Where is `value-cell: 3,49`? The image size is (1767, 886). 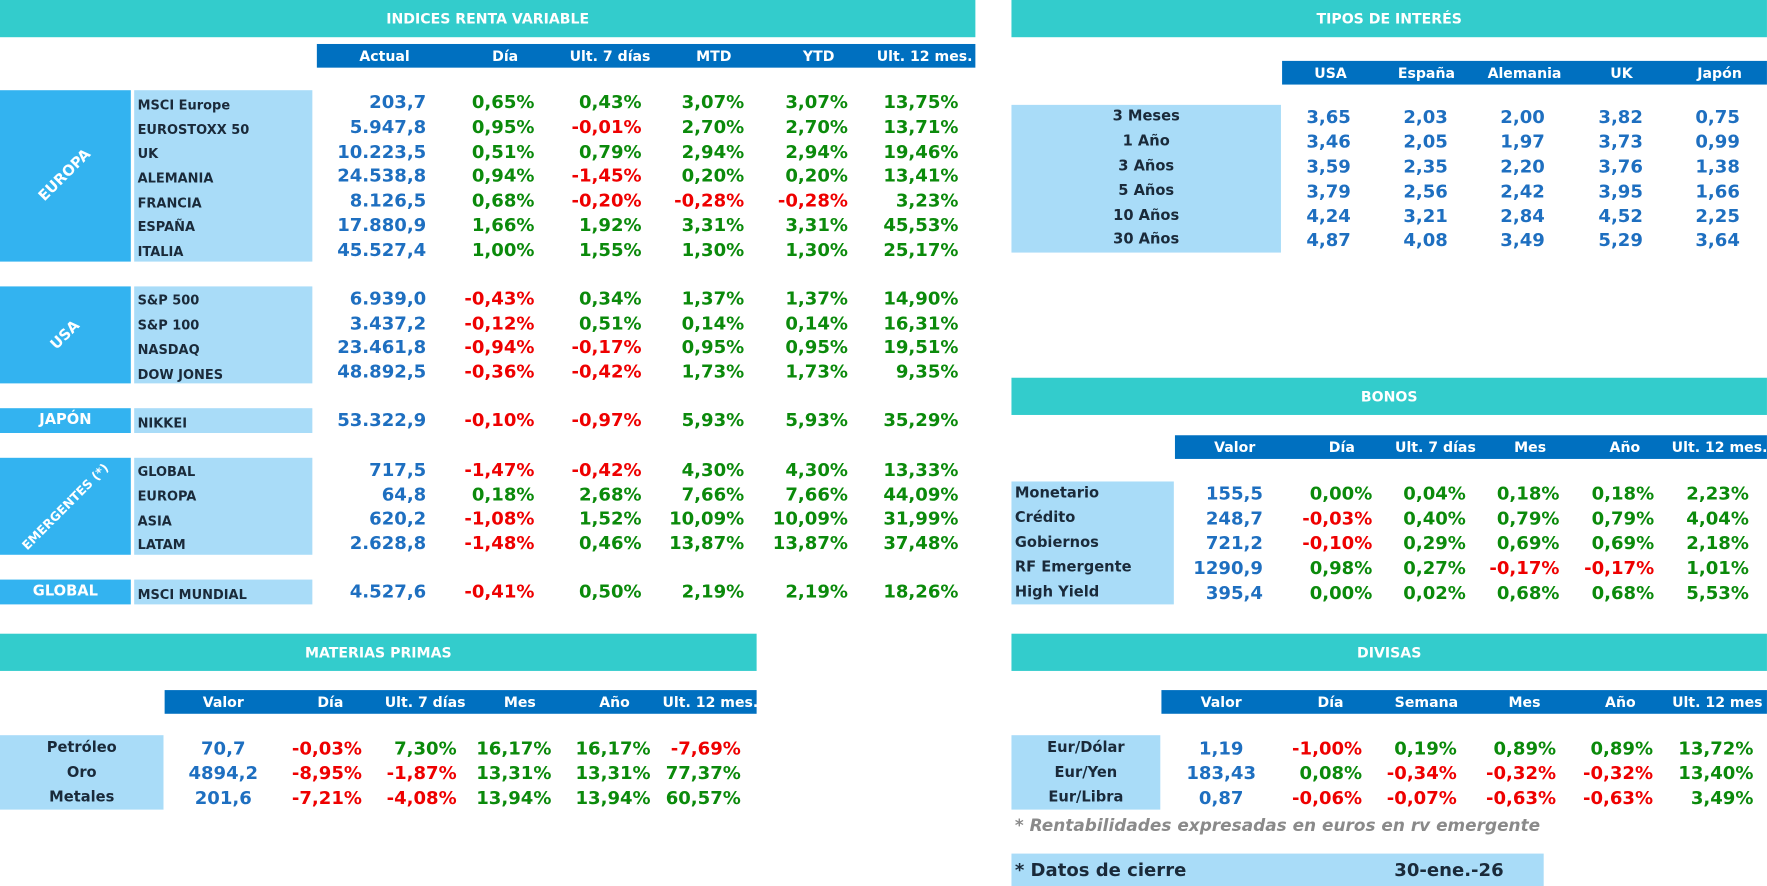
value-cell: 3,49 is located at coordinates (1522, 240).